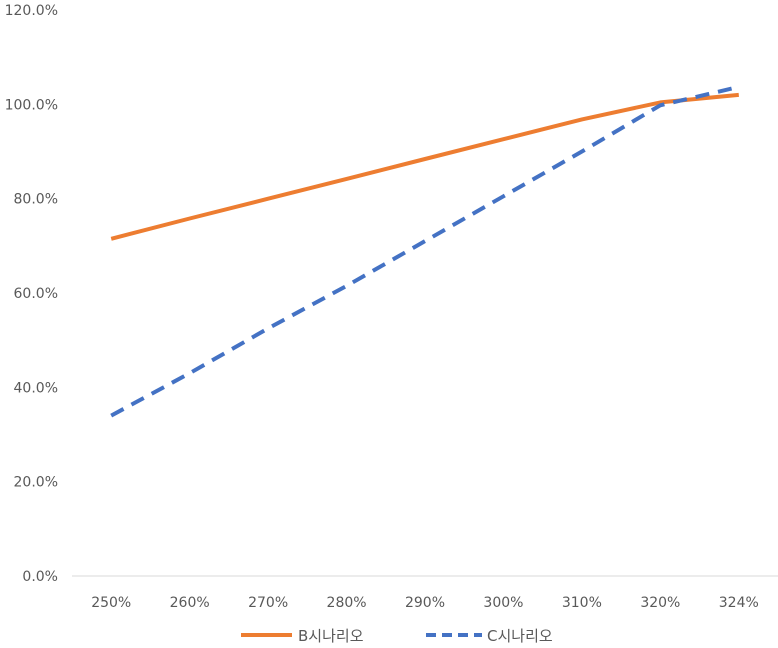  I want to click on y-tick-label: 60.0%, so click(36, 294).